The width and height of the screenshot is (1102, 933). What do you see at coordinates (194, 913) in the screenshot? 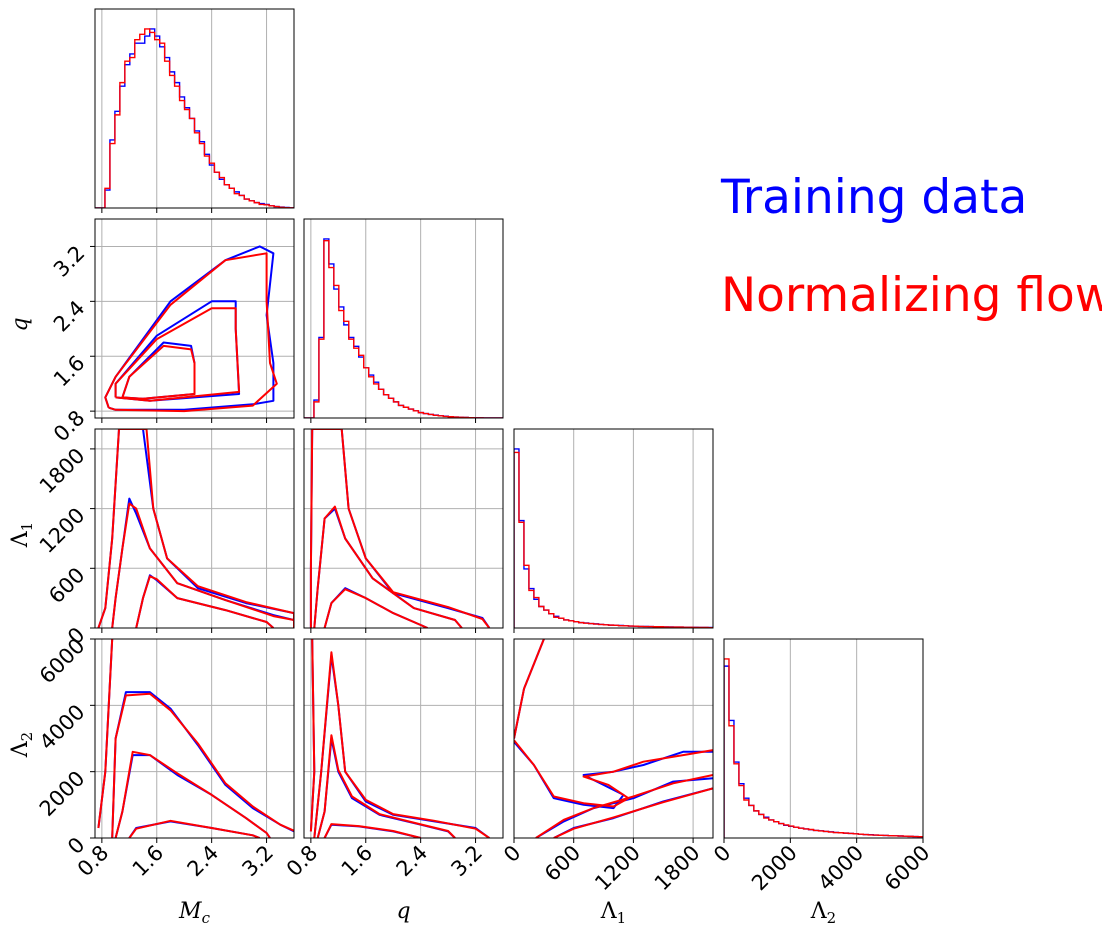
I see `axis-label-Mc: Mc` at bounding box center [194, 913].